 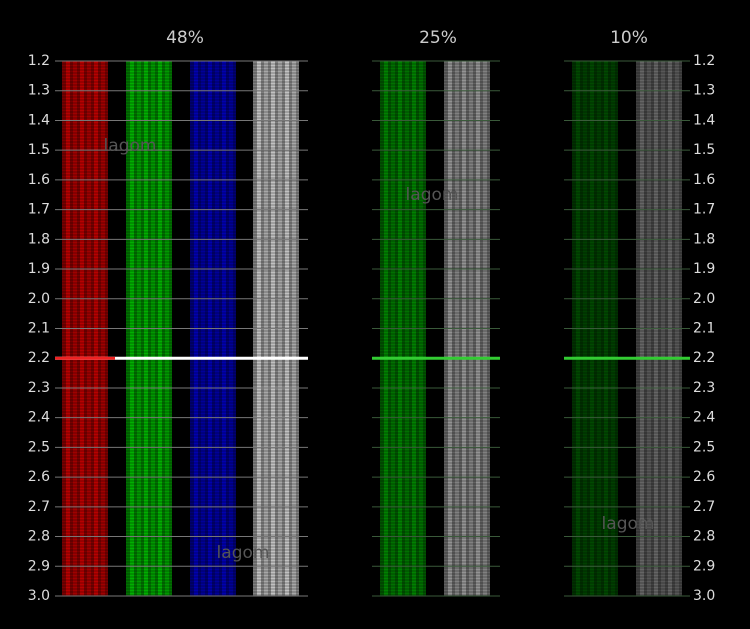 What do you see at coordinates (629, 38) in the screenshot?
I see `header: 10%` at bounding box center [629, 38].